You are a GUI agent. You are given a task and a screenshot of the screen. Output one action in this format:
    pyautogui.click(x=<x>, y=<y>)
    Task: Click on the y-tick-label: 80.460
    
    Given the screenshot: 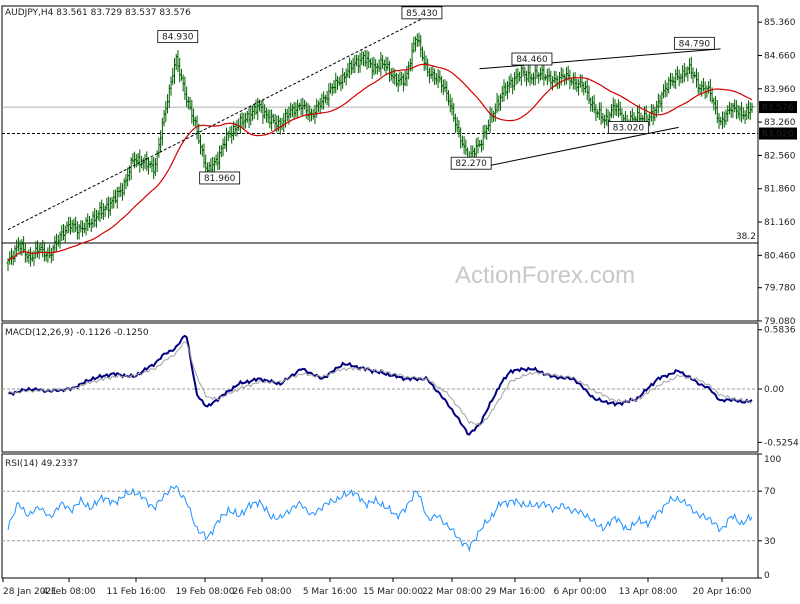 What is the action you would take?
    pyautogui.click(x=780, y=256)
    